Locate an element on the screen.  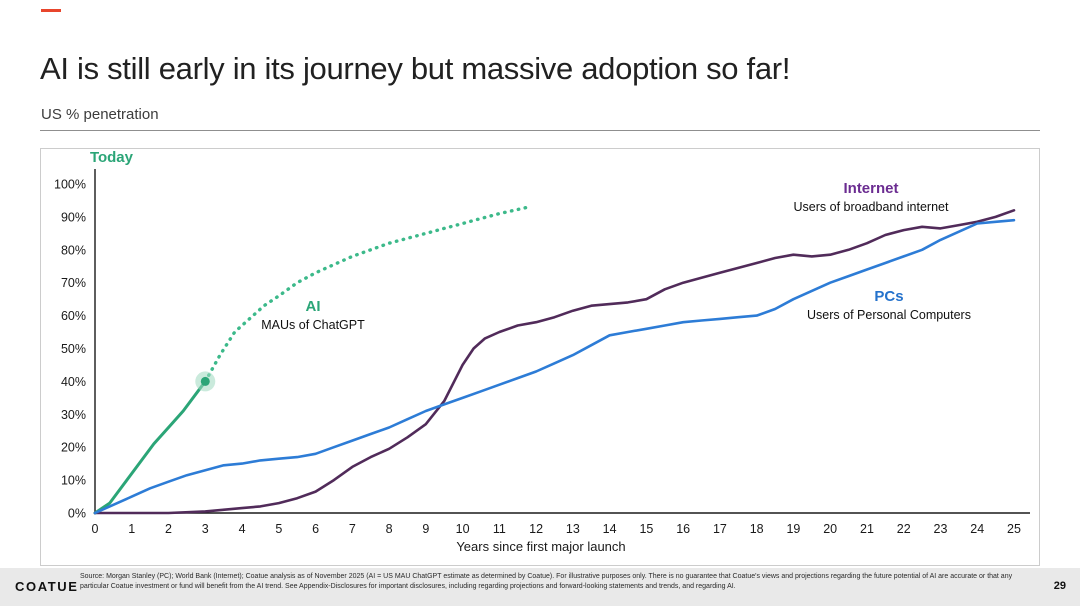
svg-text: 70% is located at coordinates (73, 283).